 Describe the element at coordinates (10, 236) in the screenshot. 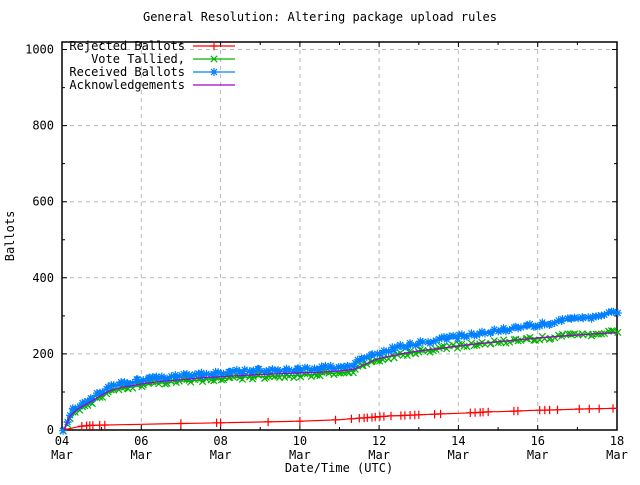

I see `y-axis-label: Ballots` at that location.